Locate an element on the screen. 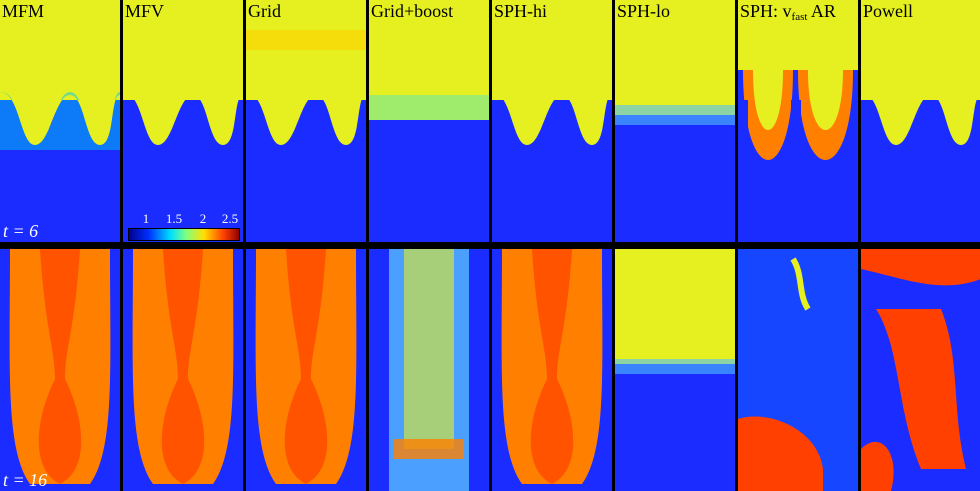 This screenshot has width=980, height=491. colorbar-tick: 1.5 is located at coordinates (174, 218).